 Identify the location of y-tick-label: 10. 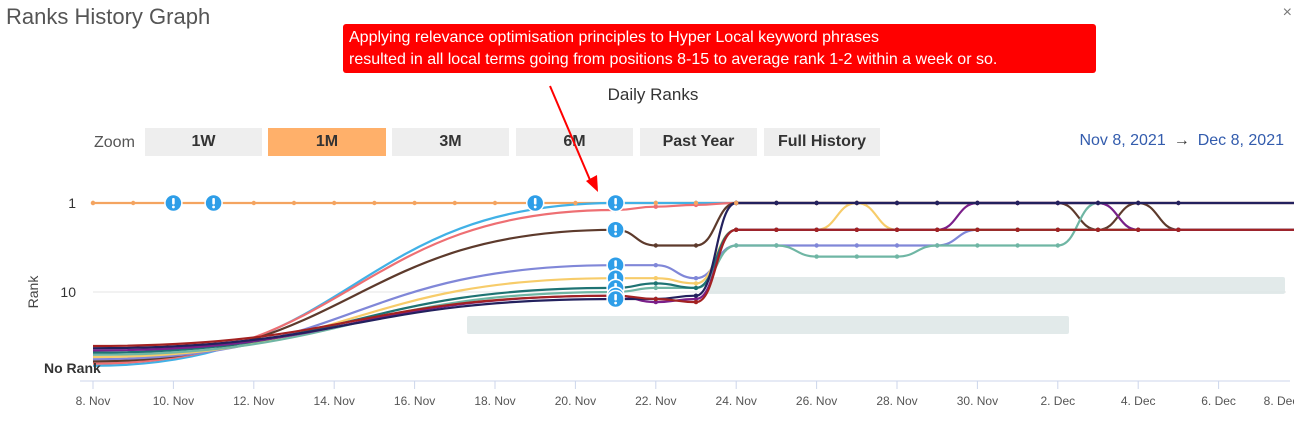
(68, 292).